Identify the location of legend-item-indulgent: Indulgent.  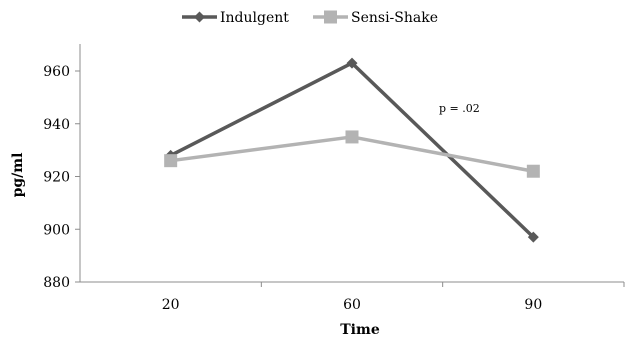
(235, 18).